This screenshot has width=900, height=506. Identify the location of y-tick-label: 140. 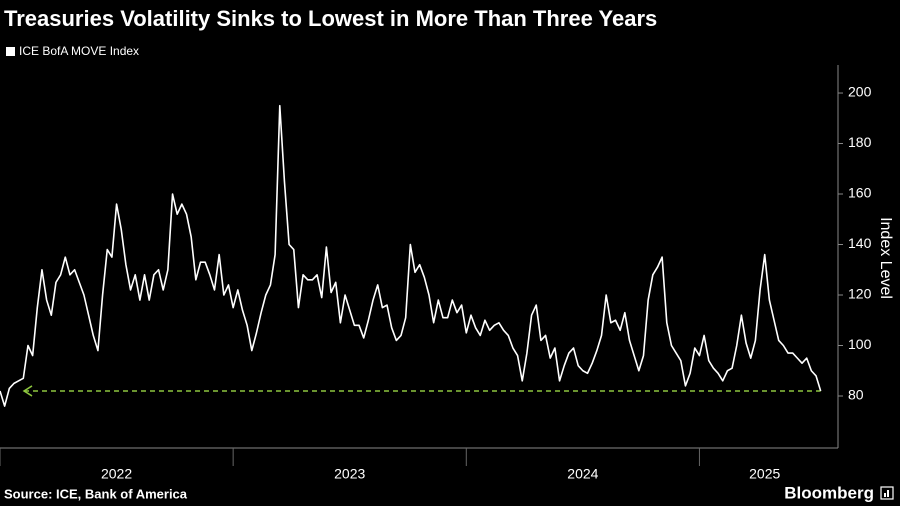
(860, 243).